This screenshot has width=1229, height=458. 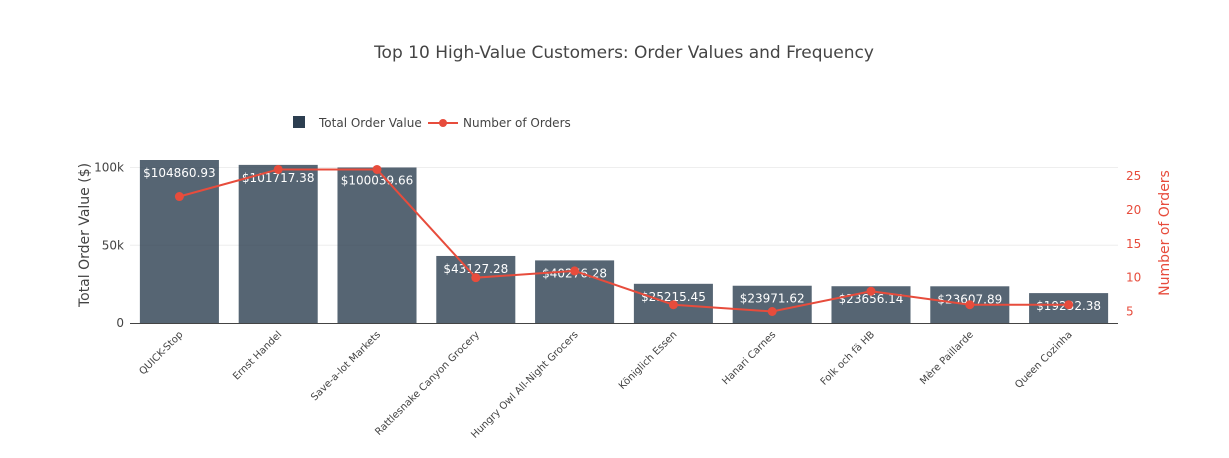 I want to click on x-tick-label: QUICK-Stop, so click(x=161, y=353).